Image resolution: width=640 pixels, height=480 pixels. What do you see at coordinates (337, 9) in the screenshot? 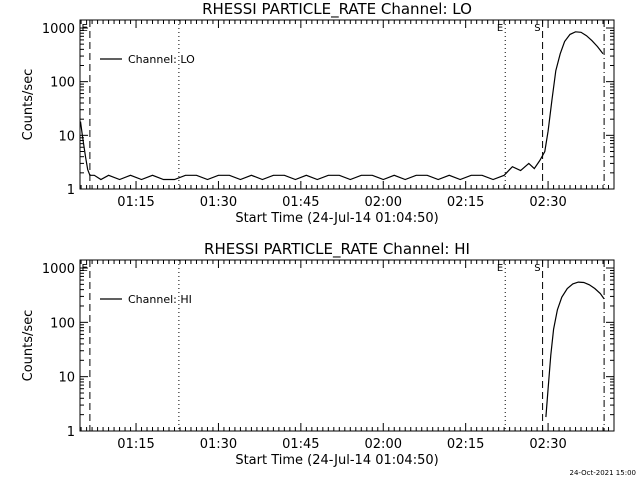
I see `chart-title: RHESSI PARTICLE_RATE Channel: LO` at bounding box center [337, 9].